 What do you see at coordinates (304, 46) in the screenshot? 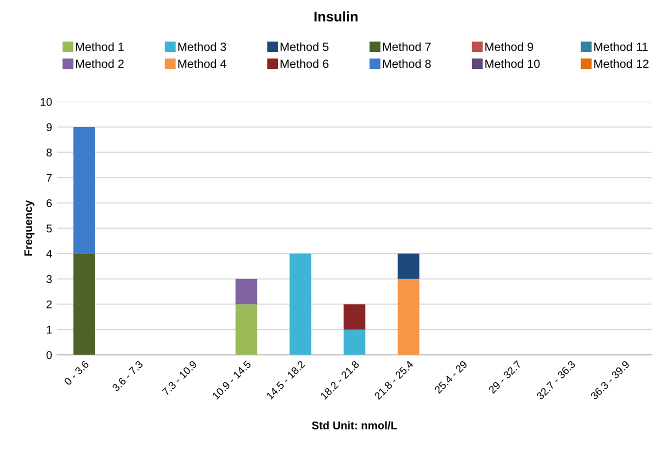
I see `legend-label: Method 5` at bounding box center [304, 46].